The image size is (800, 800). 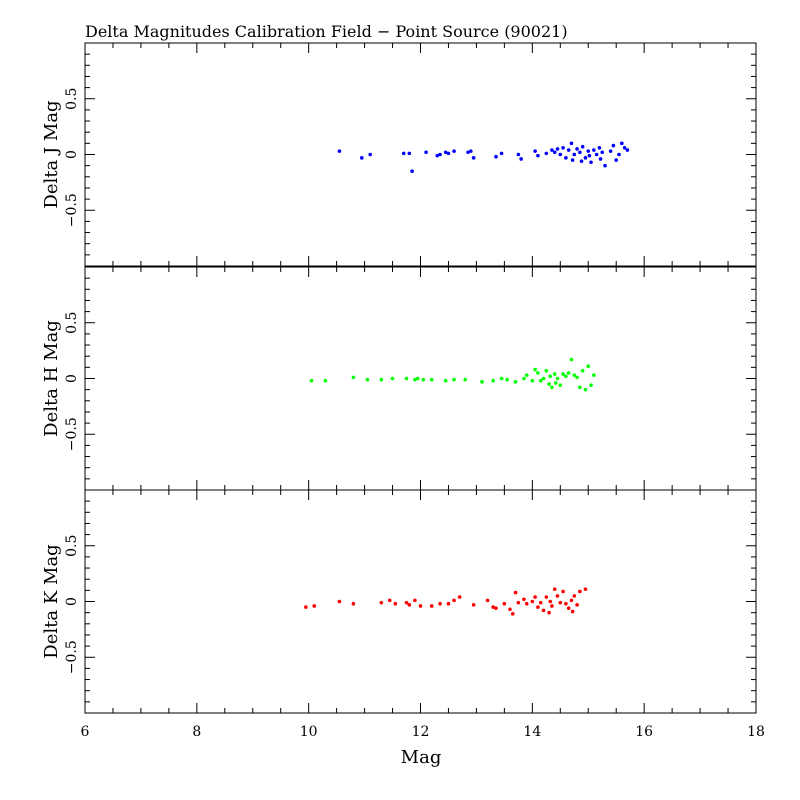 I want to click on y-axis-label: Delta K Mag, so click(x=51, y=601).